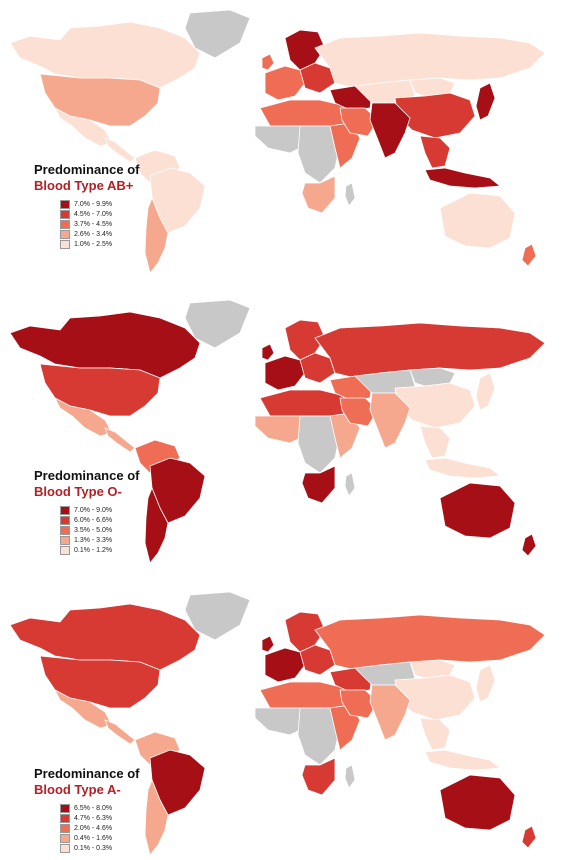  Describe the element at coordinates (84, 185) in the screenshot. I see `legend-title-line2: Blood Type AB+` at that location.